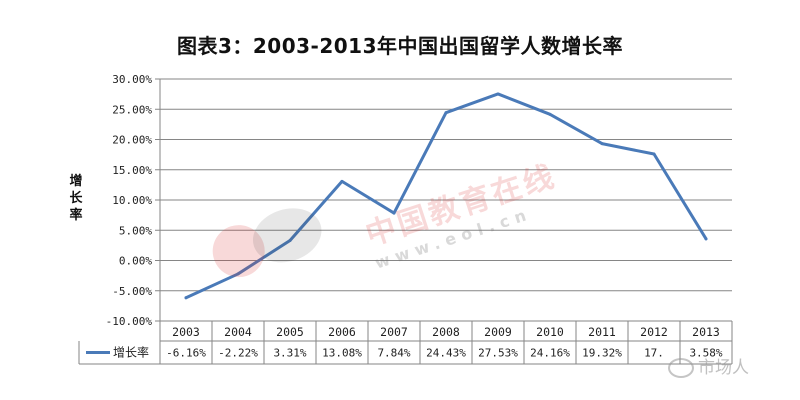  I want to click on x-category-label: 2006, so click(342, 332).